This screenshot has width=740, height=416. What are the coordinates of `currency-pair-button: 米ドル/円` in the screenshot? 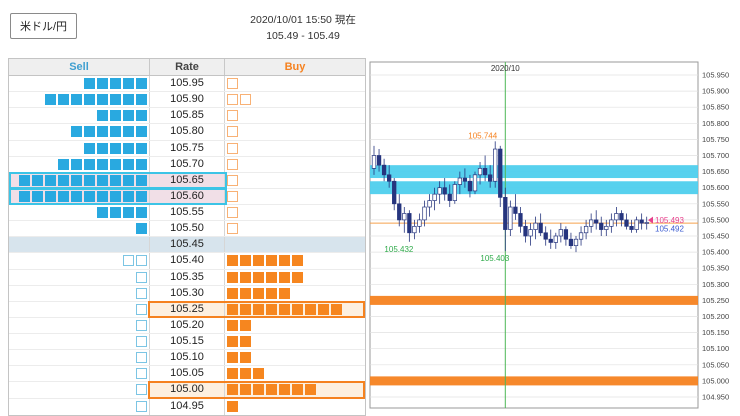 It's located at (44, 26).